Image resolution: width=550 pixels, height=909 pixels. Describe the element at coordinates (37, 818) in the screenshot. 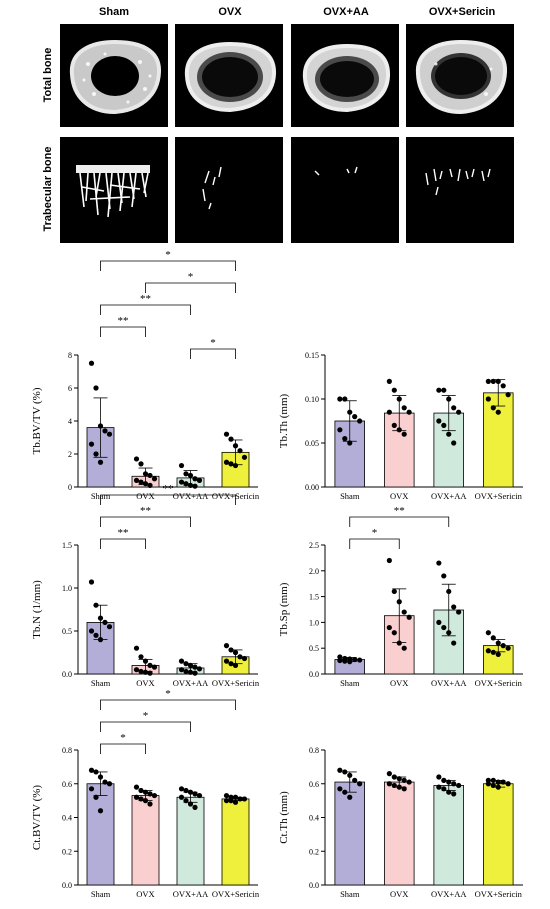

I see `y-axis-label: Ct.BV/TV (%)` at that location.